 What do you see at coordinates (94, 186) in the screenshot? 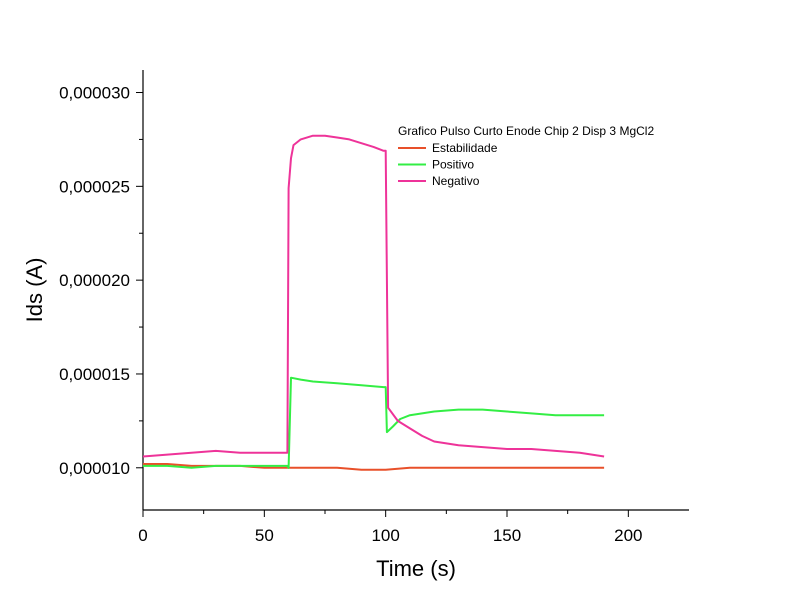
I see `y-tick-label: 0,000025` at bounding box center [94, 186].